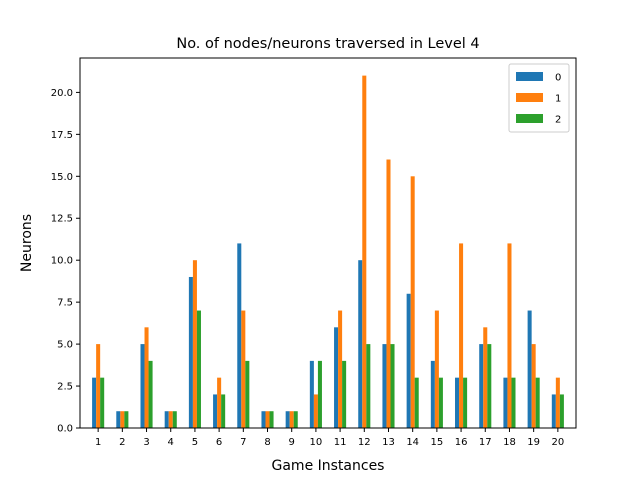 The image size is (640, 480). I want to click on x-tick-label: 6, so click(219, 442).